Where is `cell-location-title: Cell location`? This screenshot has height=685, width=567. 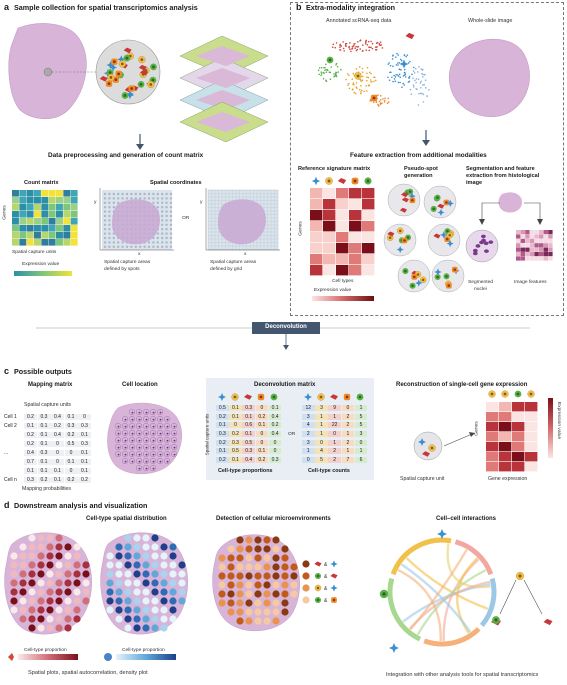
cell-location-title: Cell location is located at coordinates (140, 385).